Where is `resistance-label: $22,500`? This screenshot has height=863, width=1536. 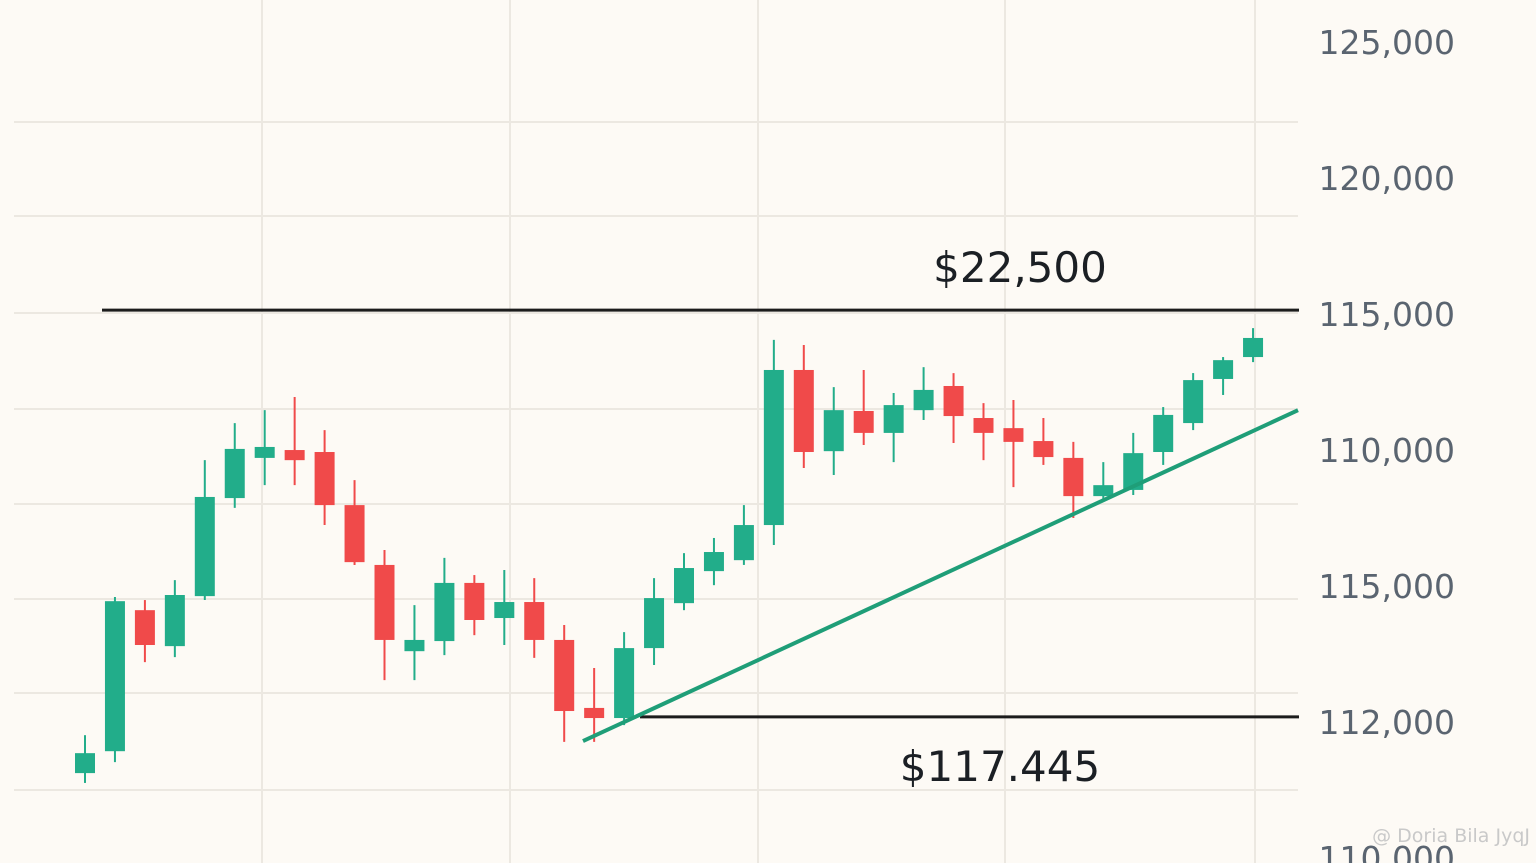 resistance-label: $22,500 is located at coordinates (1020, 267).